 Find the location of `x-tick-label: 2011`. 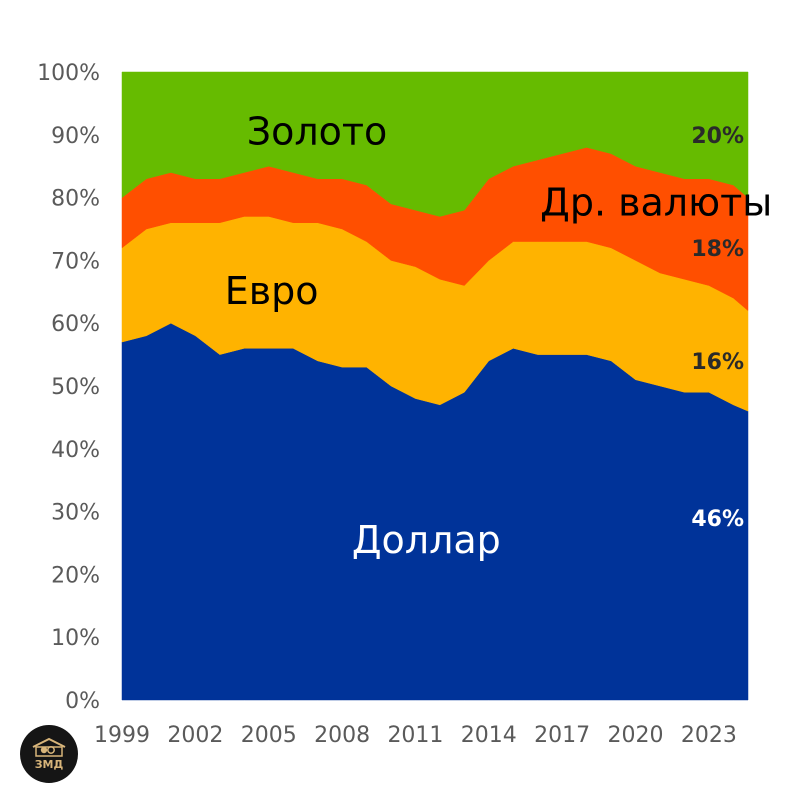

x-tick-label: 2011 is located at coordinates (415, 735).